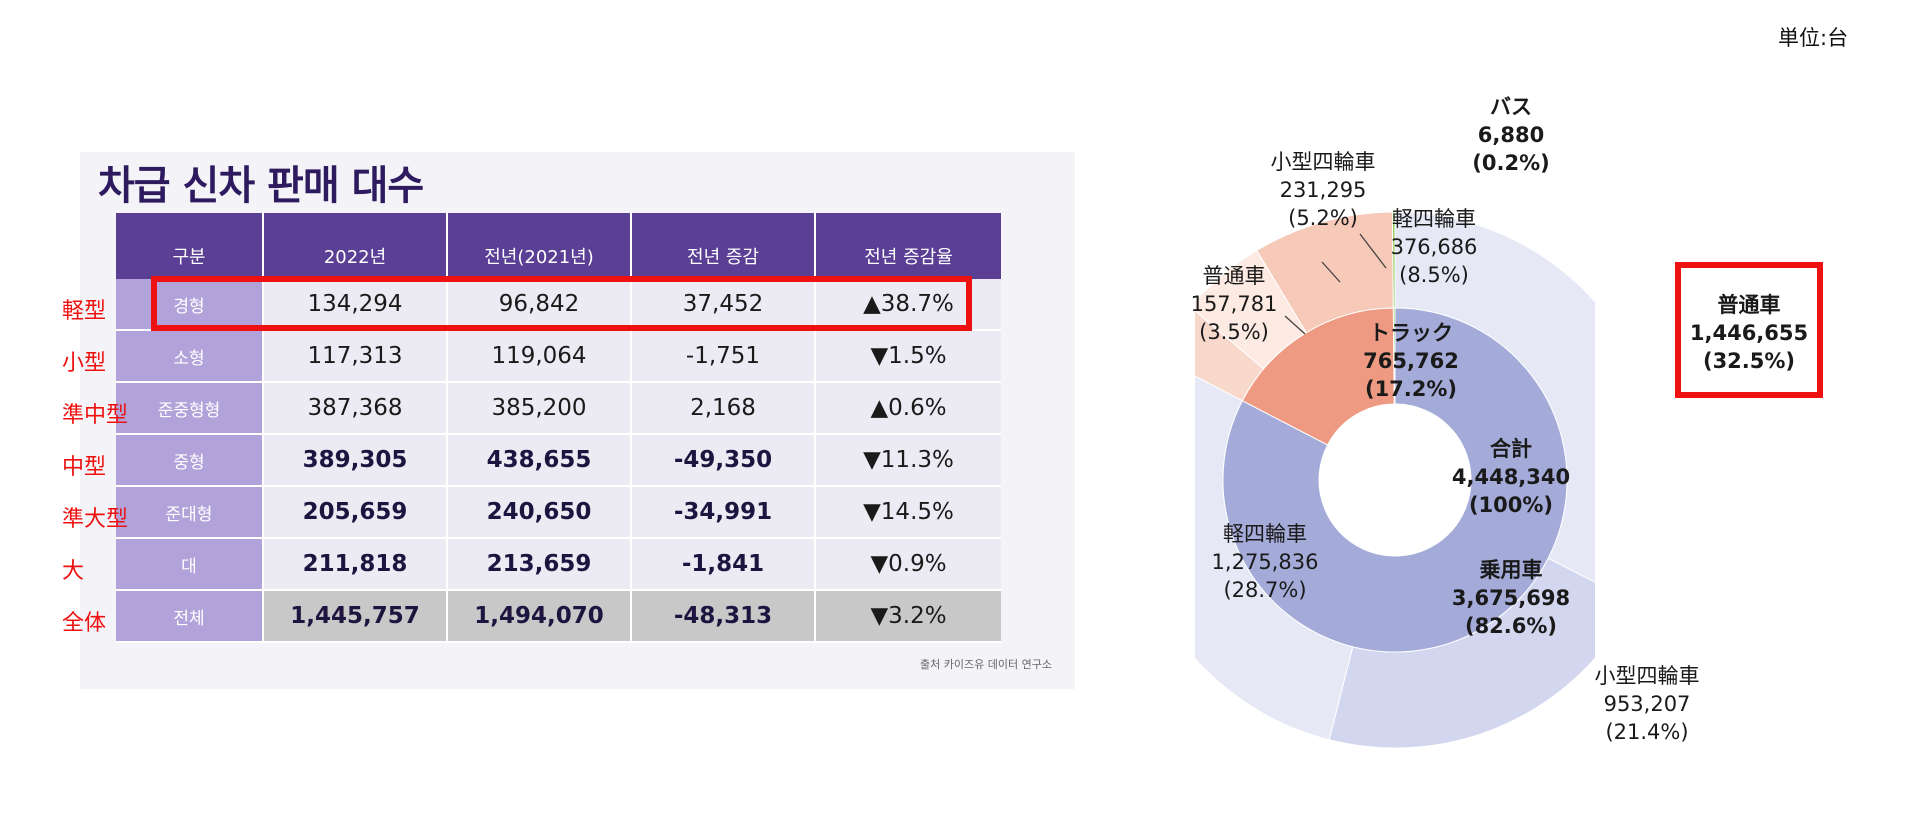  I want to click on label-line: 乗用車, so click(1511, 570).